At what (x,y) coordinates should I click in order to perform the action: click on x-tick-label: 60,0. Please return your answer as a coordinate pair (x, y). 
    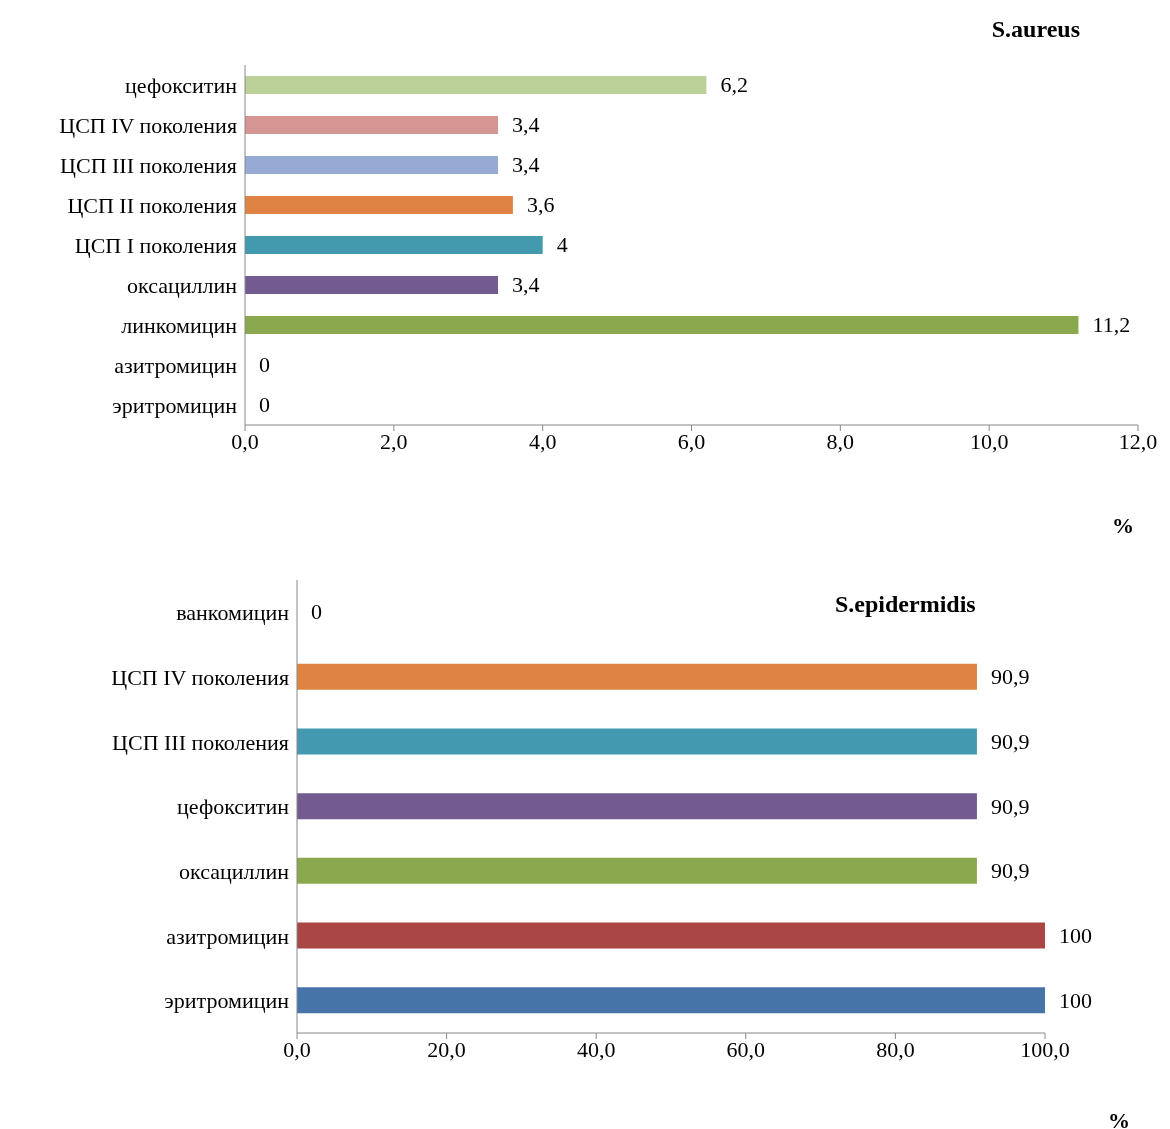
    Looking at the image, I should click on (746, 1049).